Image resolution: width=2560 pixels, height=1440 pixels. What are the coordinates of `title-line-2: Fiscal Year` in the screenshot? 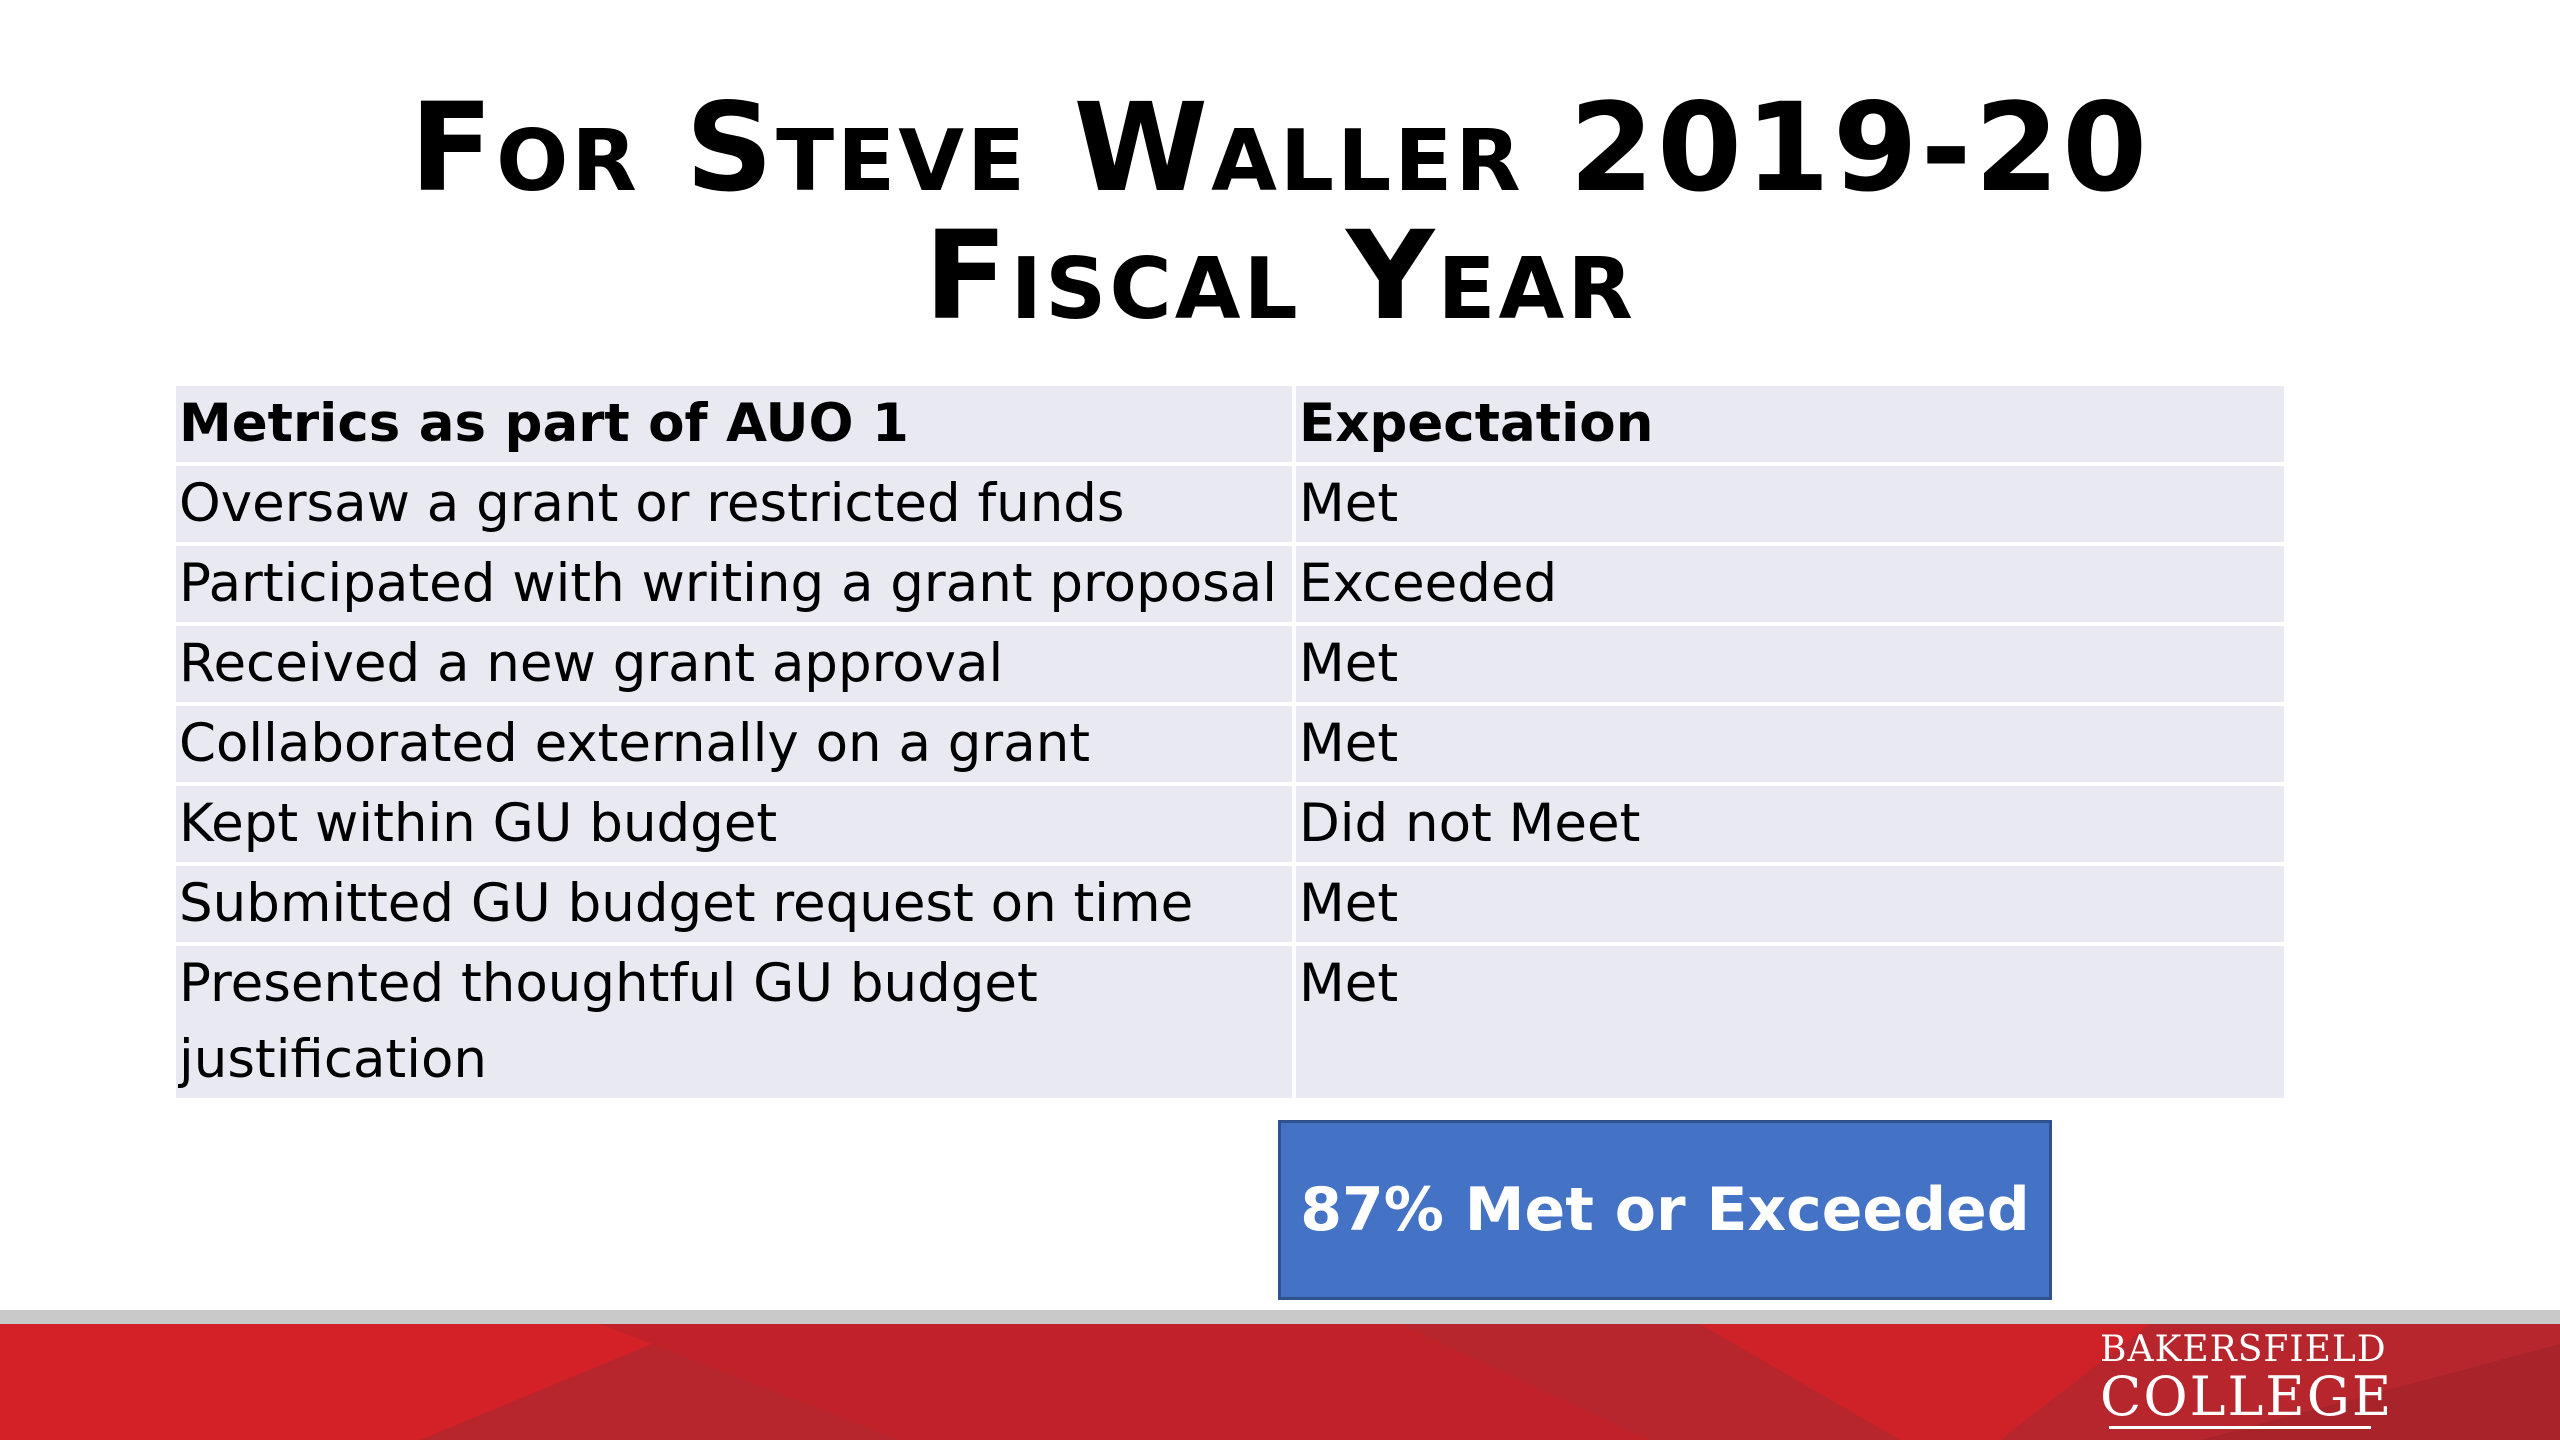 It's located at (1280, 276).